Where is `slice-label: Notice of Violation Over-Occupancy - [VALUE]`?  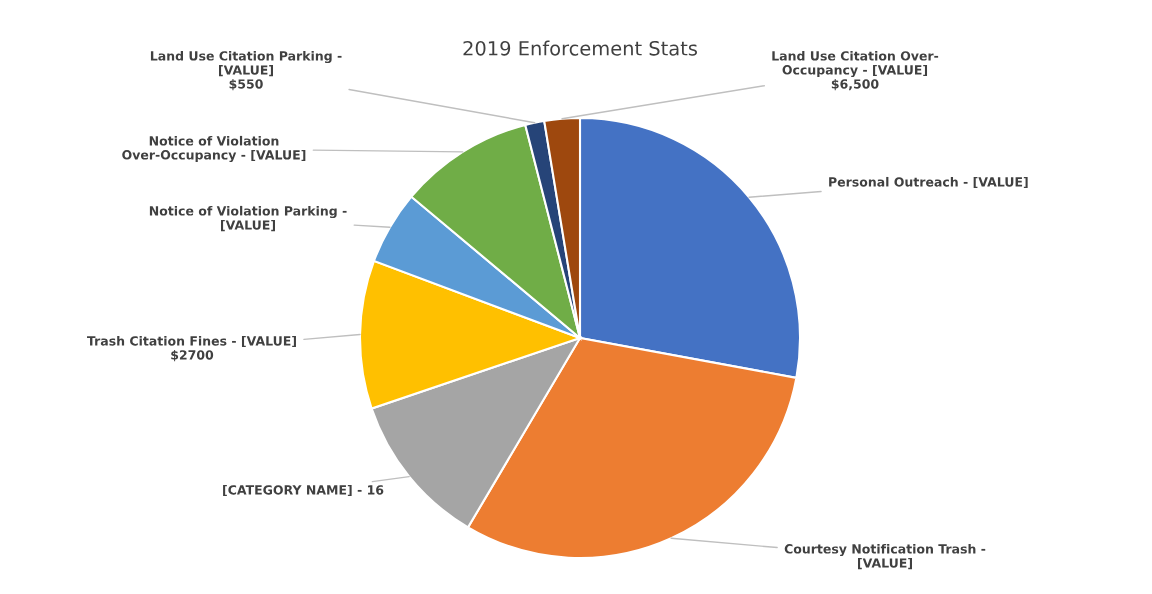 slice-label: Notice of Violation Over-Occupancy - [VALUE] is located at coordinates (214, 149).